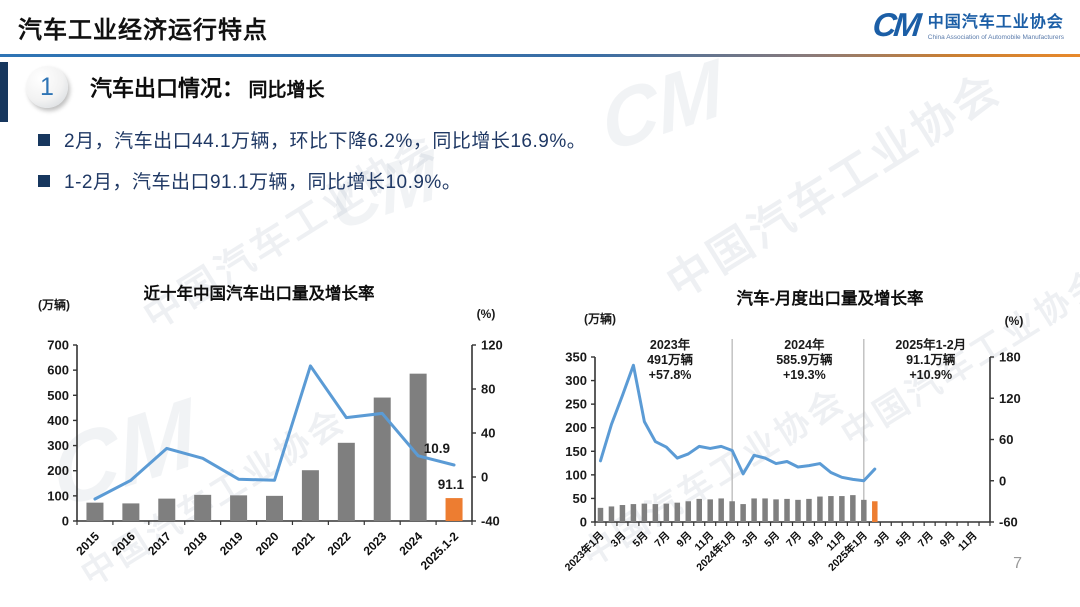 The height and width of the screenshot is (607, 1080). I want to click on svg-text: 汽车-月度出口量及增长率, so click(830, 298).